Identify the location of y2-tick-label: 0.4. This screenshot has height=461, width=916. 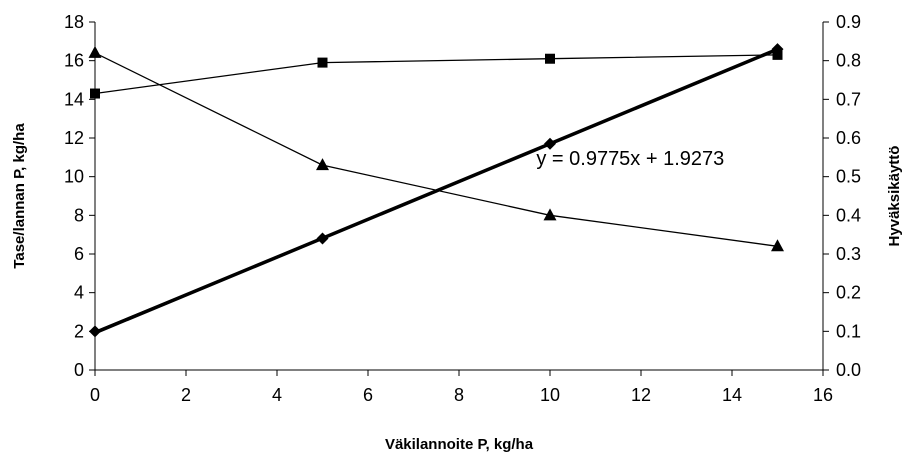
(848, 215).